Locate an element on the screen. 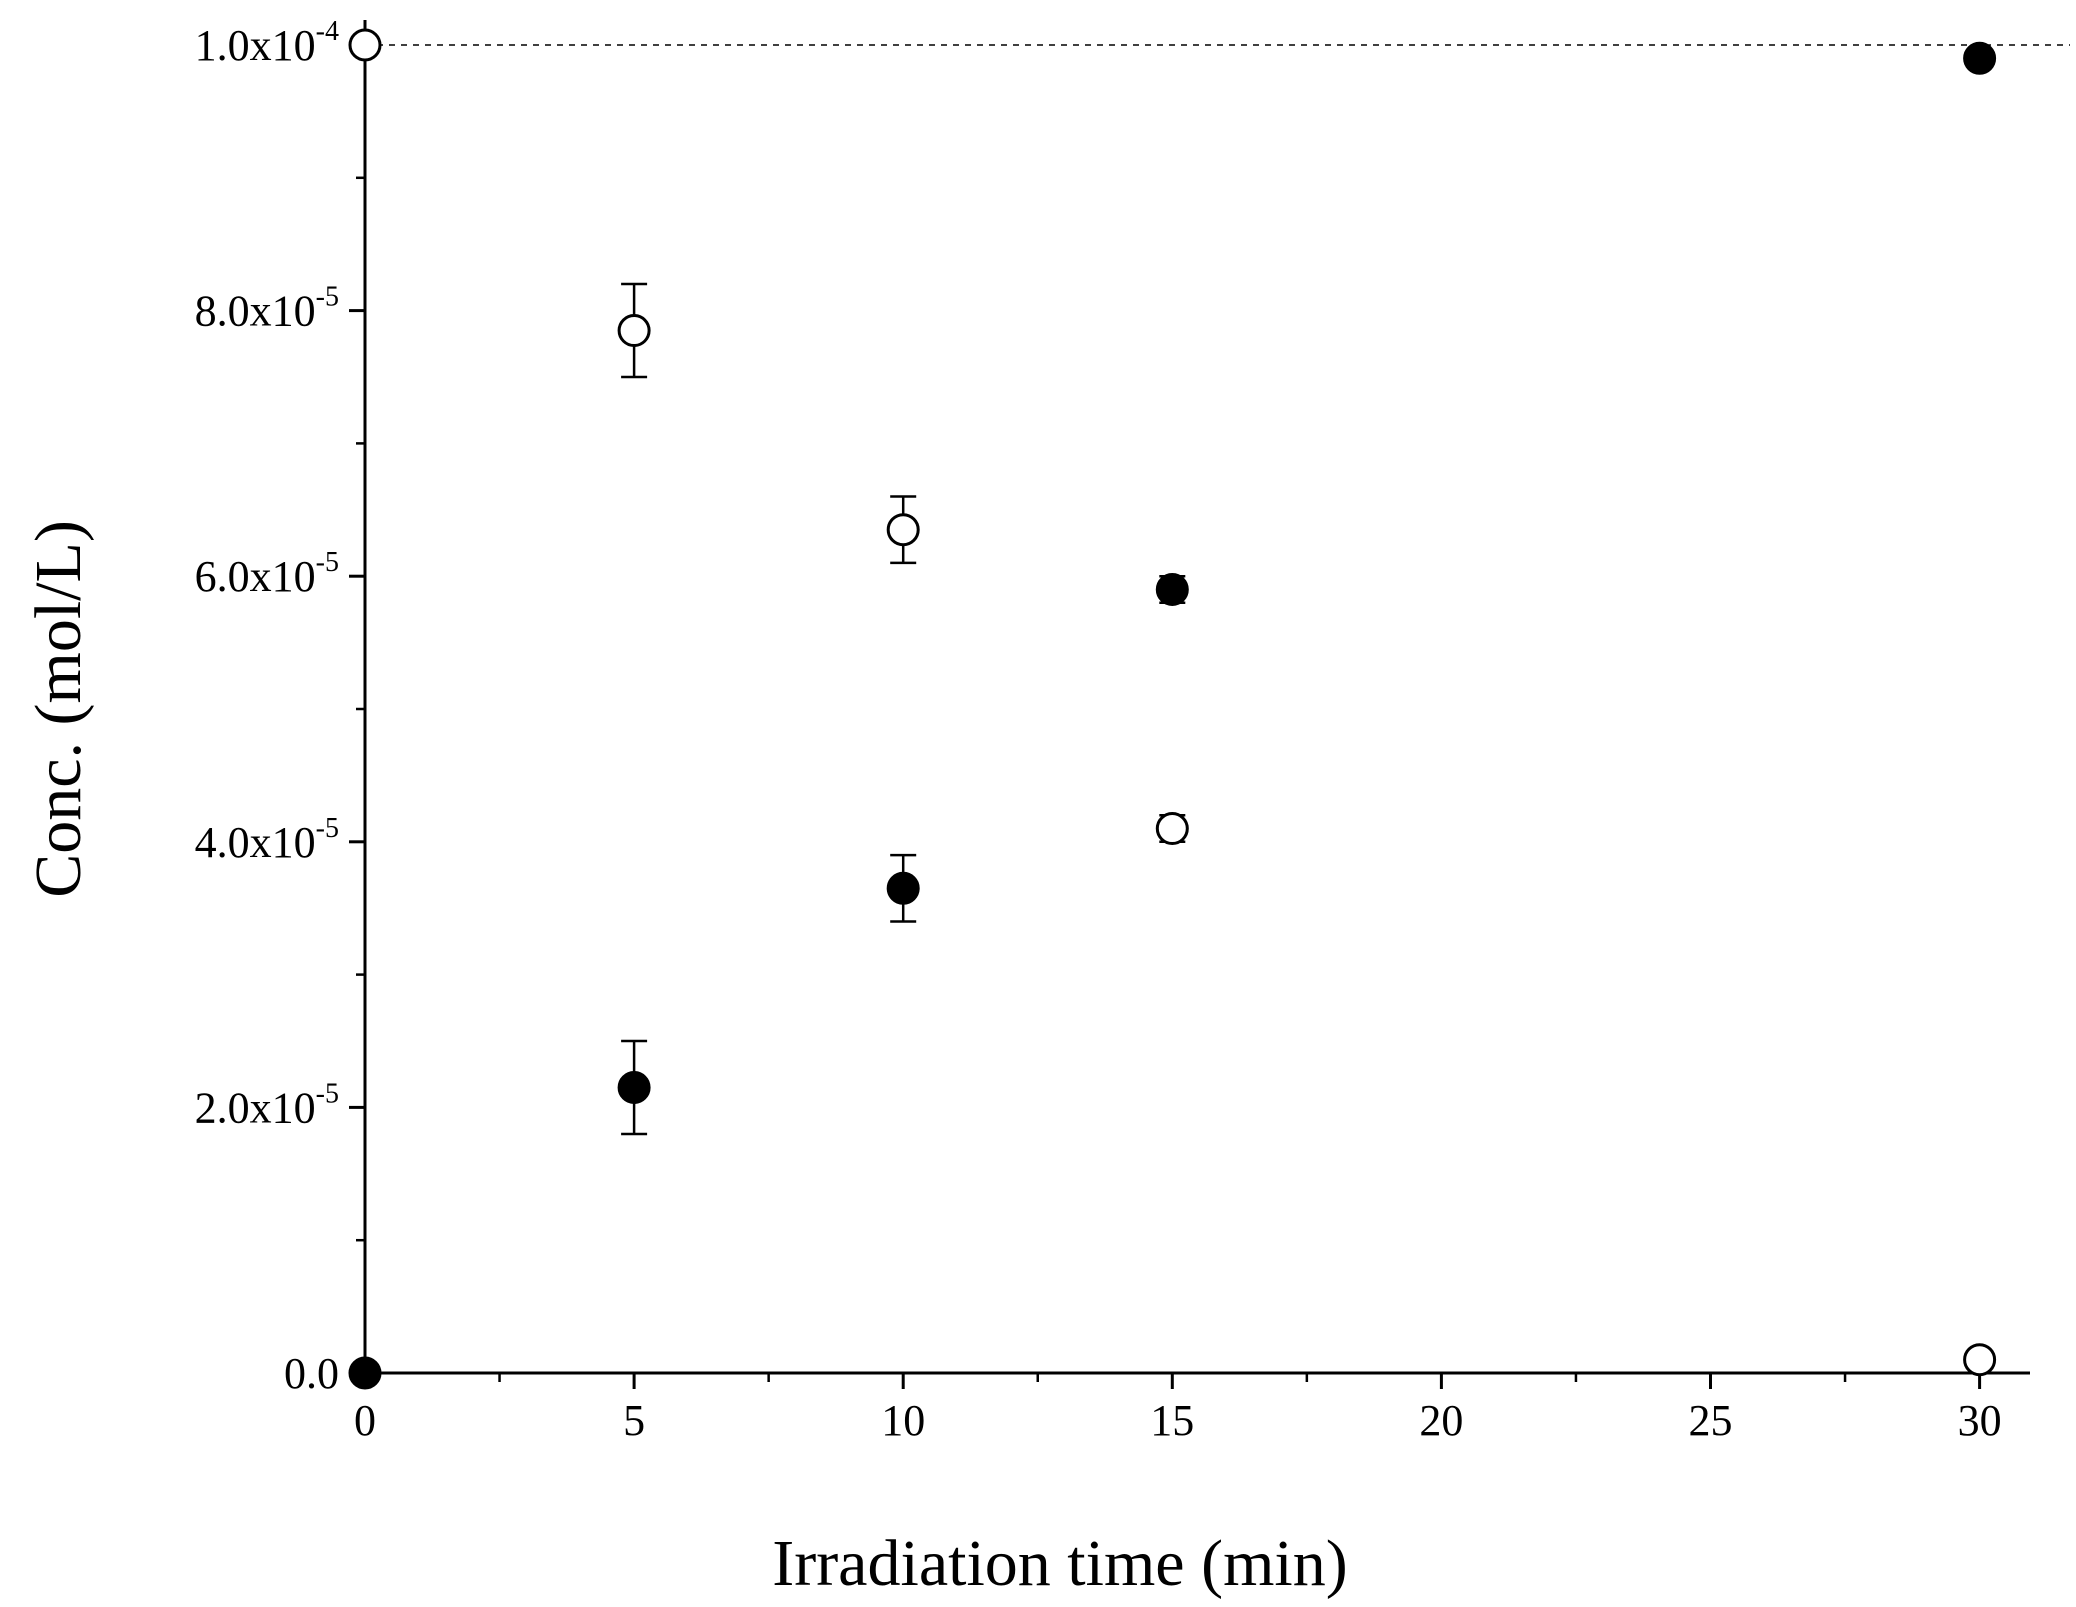 The height and width of the screenshot is (1607, 2076). x-axis-title: Irradiation time (min) is located at coordinates (1059, 1563).